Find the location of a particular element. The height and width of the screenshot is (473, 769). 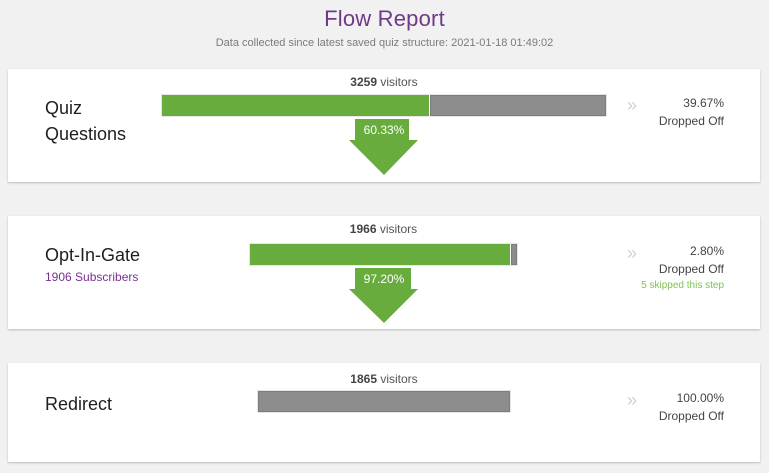

visitors-count: 1865 visitors is located at coordinates (384, 379).